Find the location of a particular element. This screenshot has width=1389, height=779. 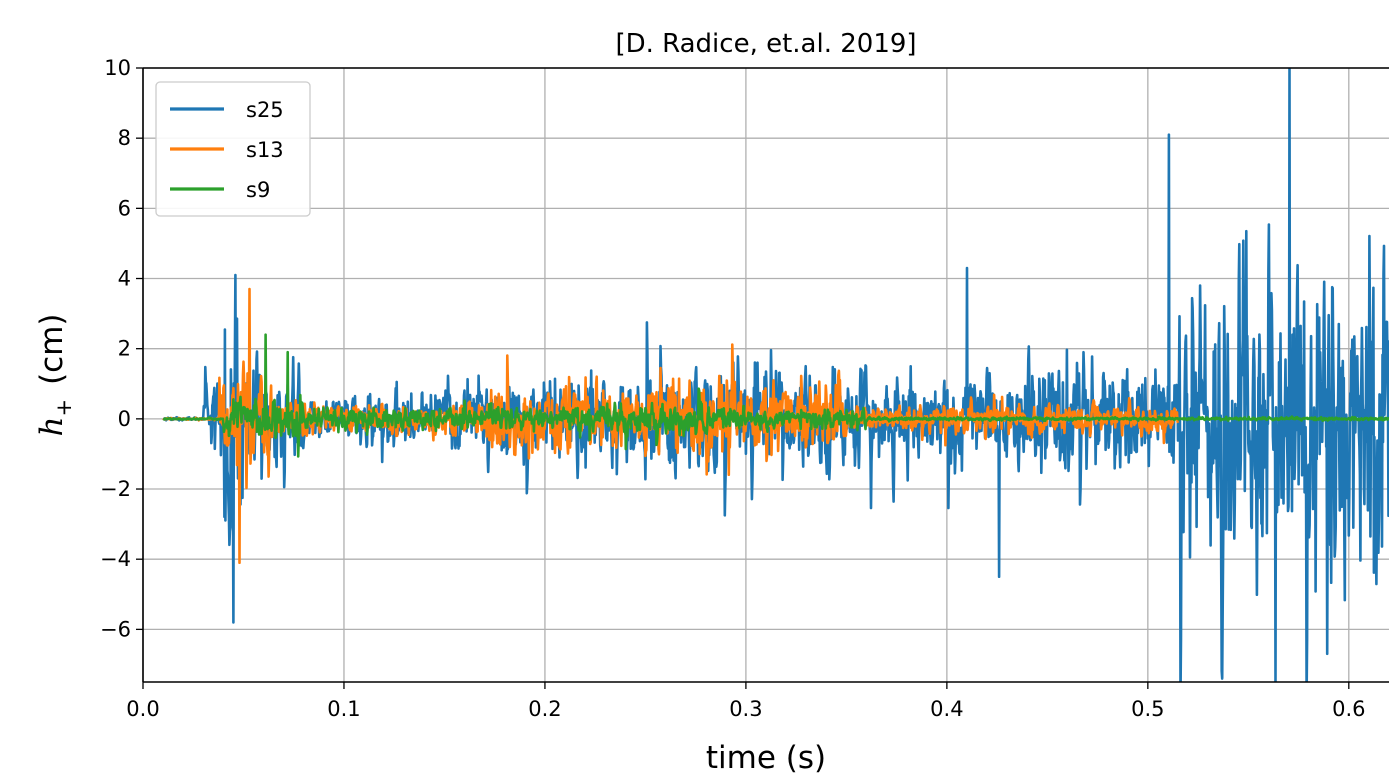

series-line-s9 is located at coordinates (775, 395).